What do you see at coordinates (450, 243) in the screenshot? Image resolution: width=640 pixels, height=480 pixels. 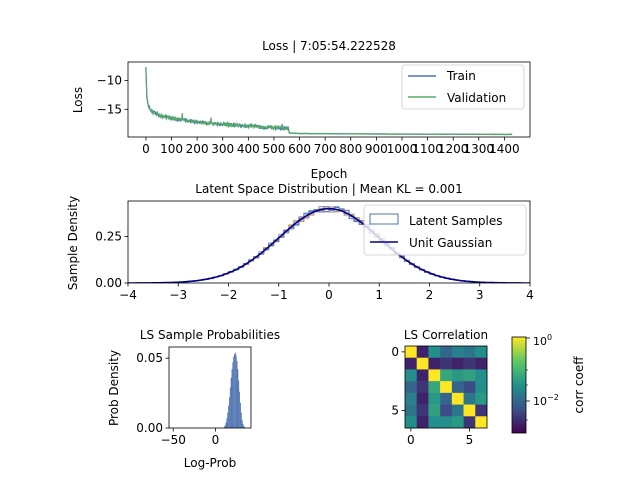 I see `legend-unit-gaussian-label: Unit Gaussian` at bounding box center [450, 243].